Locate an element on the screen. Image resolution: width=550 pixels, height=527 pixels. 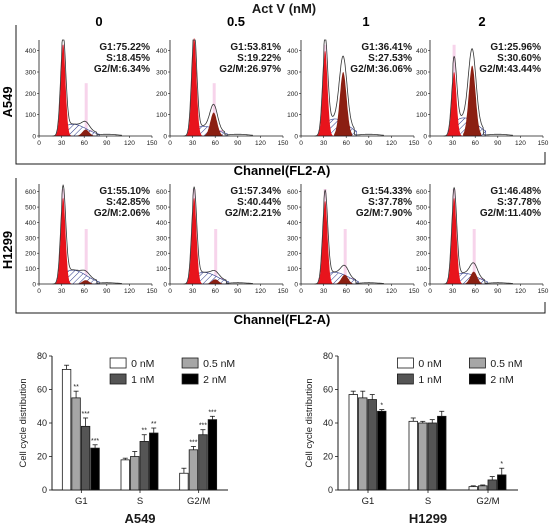
g2m-percent: G2/M:43.44% is located at coordinates (510, 69).